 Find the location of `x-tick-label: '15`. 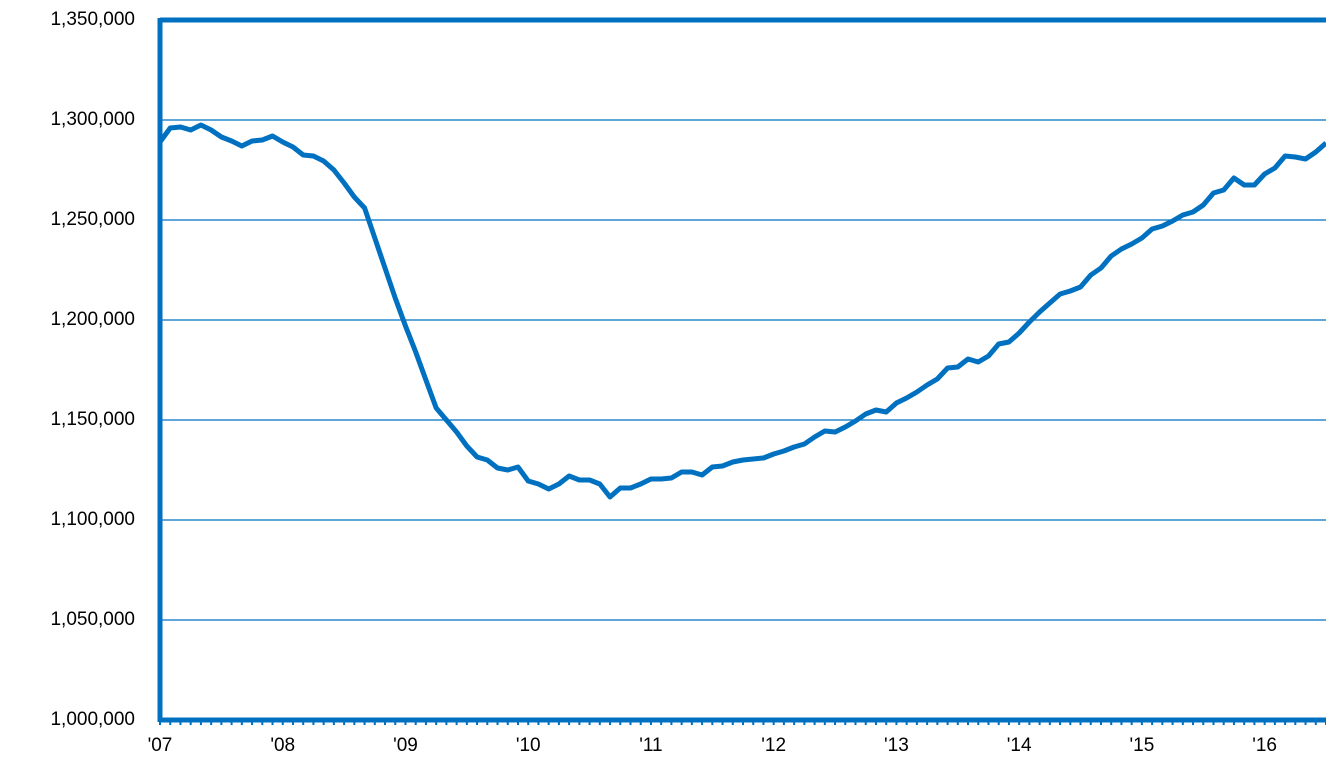

x-tick-label: '15 is located at coordinates (1142, 745).